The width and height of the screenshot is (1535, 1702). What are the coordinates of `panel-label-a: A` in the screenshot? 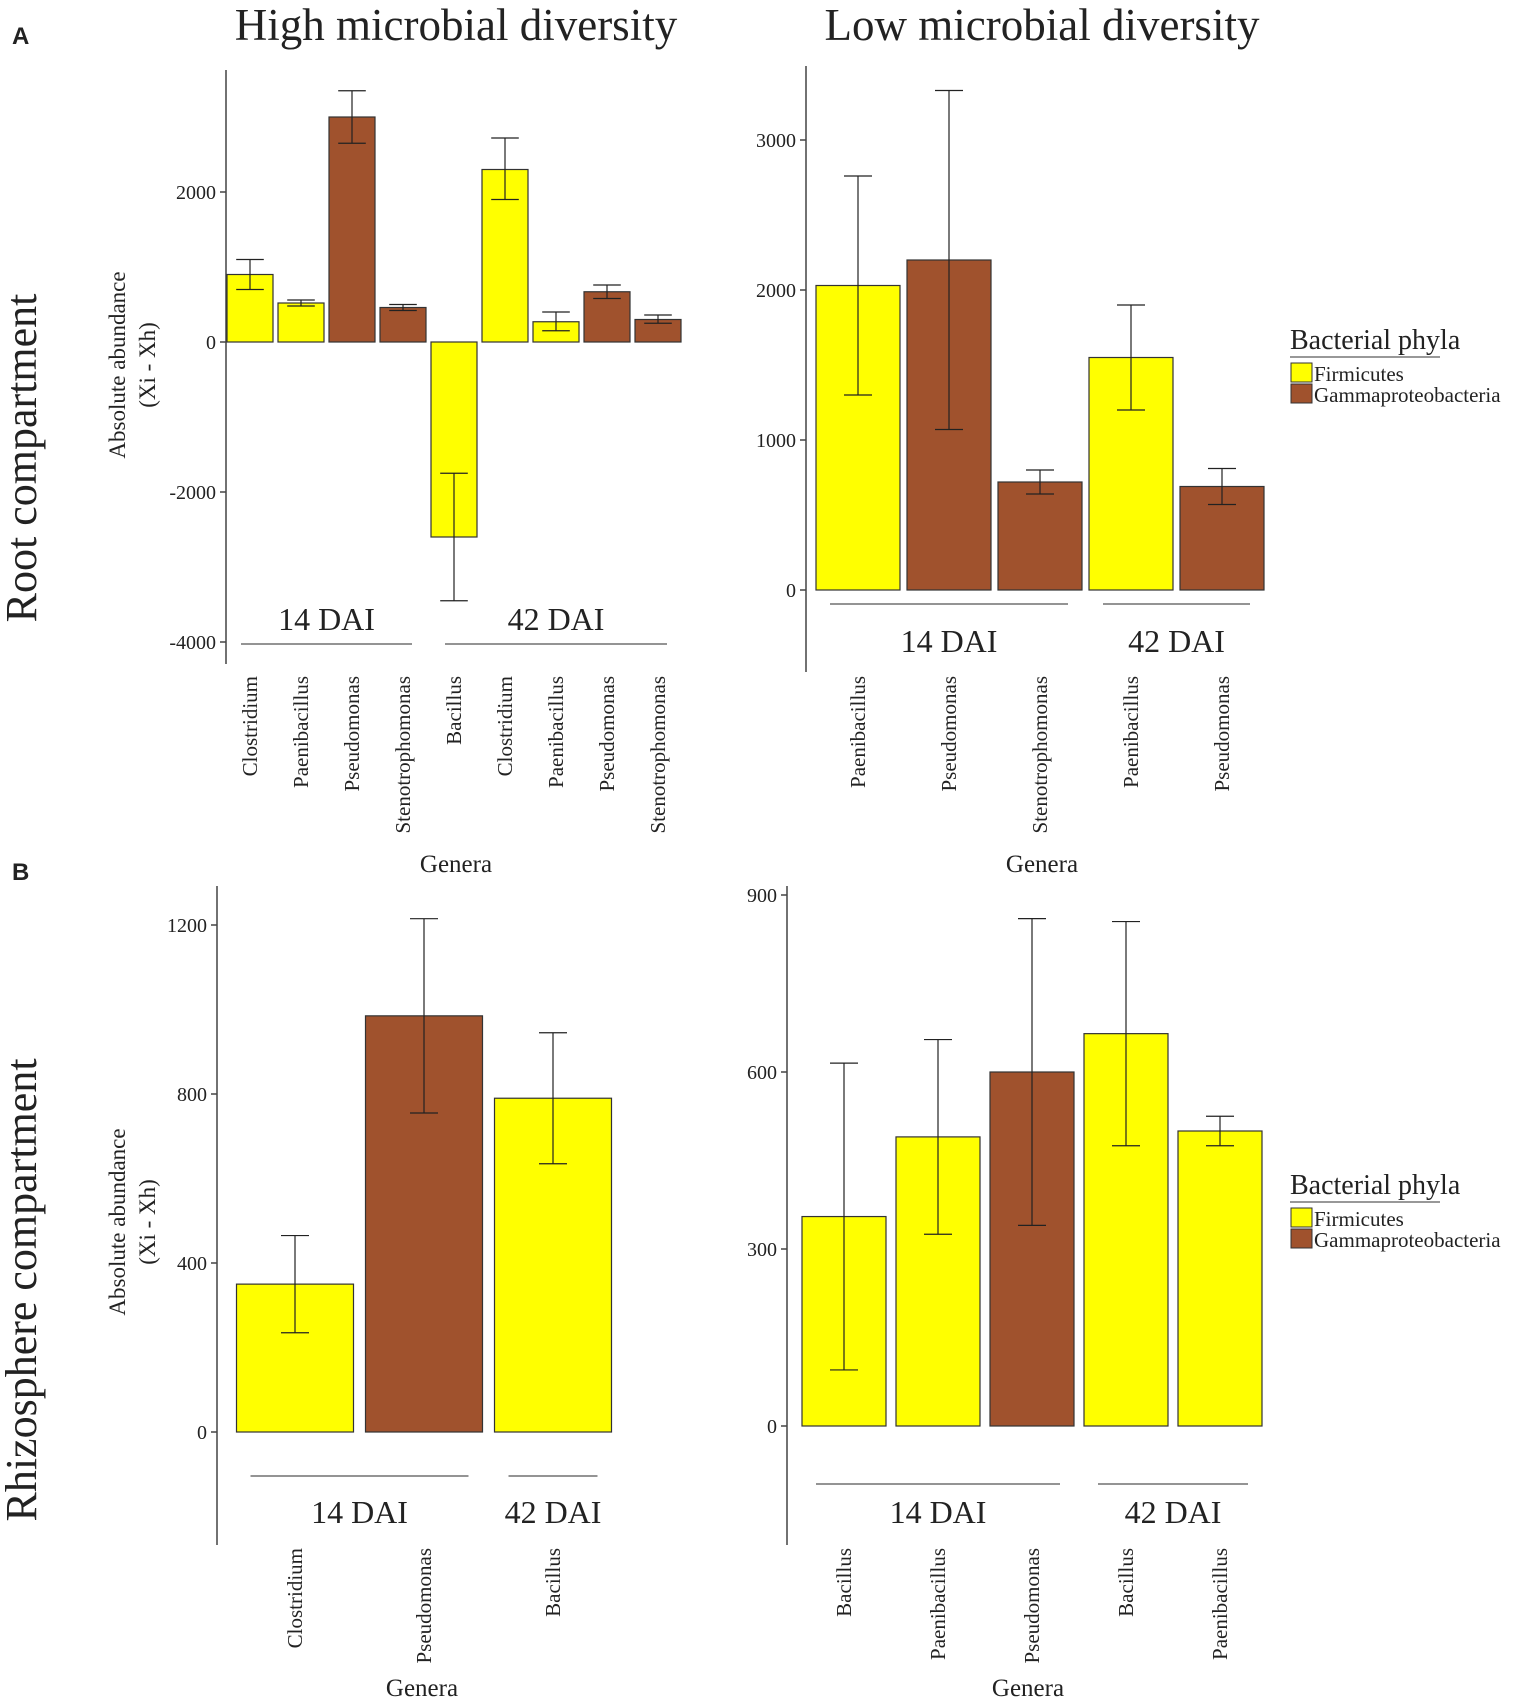 It's located at (20, 36).